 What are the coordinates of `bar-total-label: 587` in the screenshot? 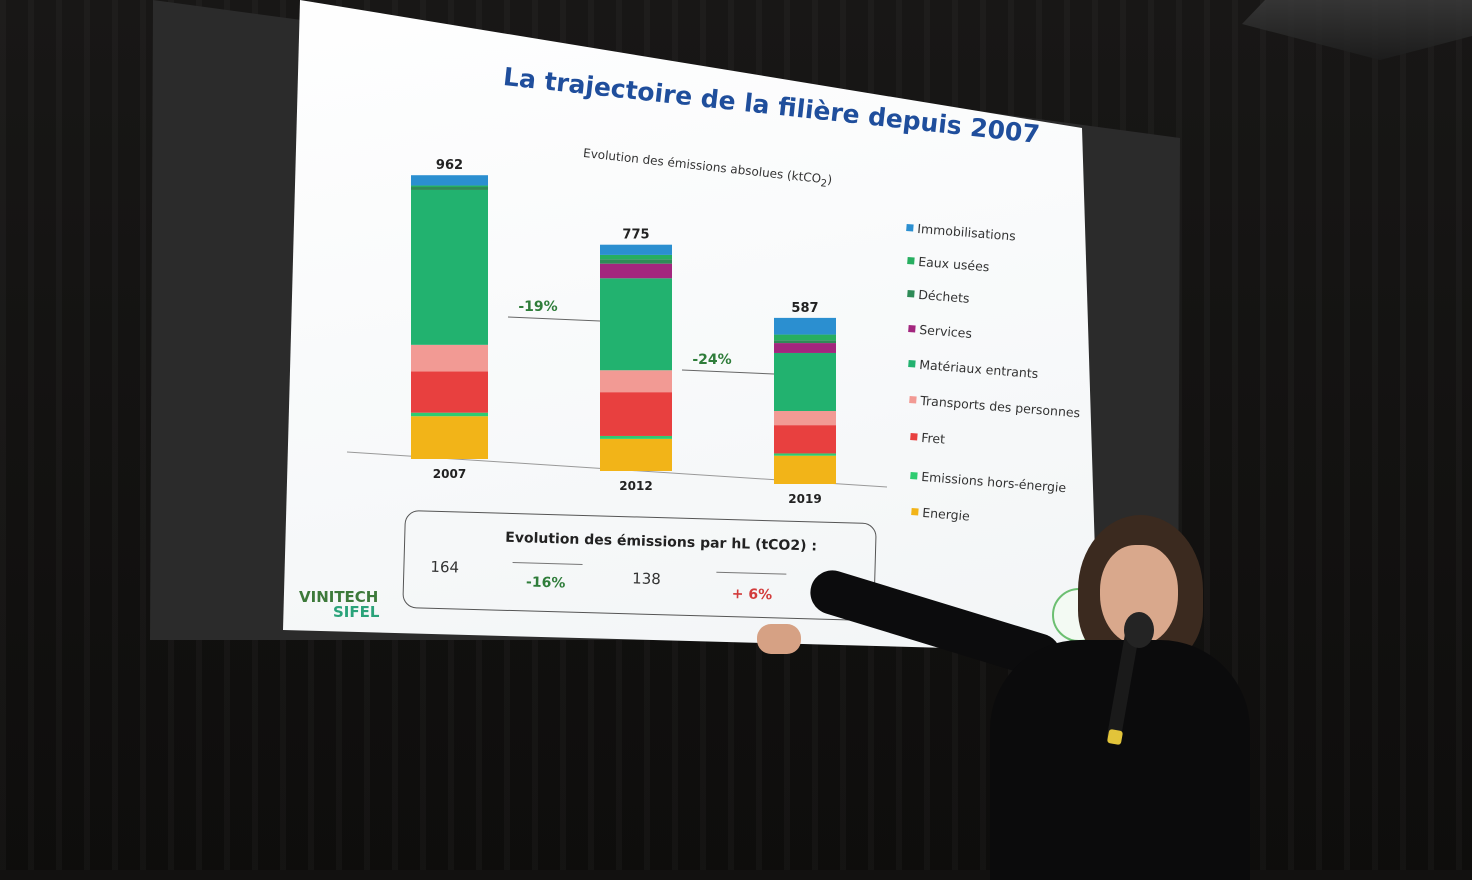 It's located at (804, 308).